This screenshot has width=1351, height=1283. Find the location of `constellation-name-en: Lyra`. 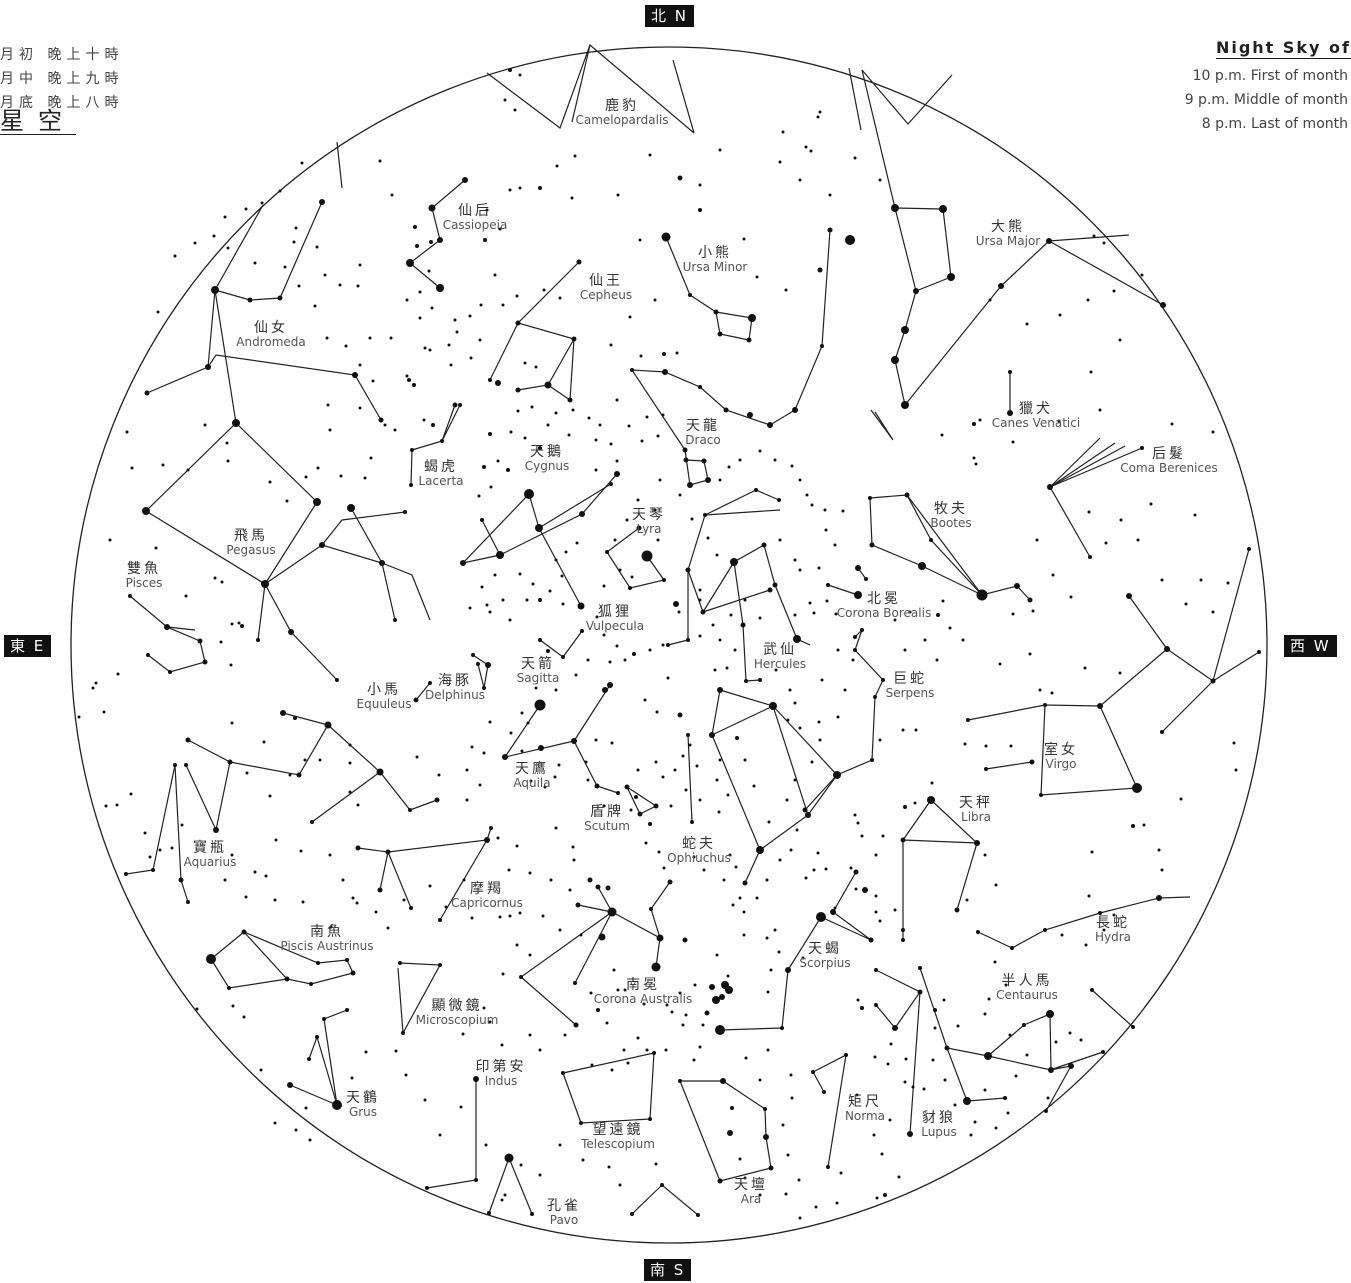

constellation-name-en: Lyra is located at coordinates (649, 529).